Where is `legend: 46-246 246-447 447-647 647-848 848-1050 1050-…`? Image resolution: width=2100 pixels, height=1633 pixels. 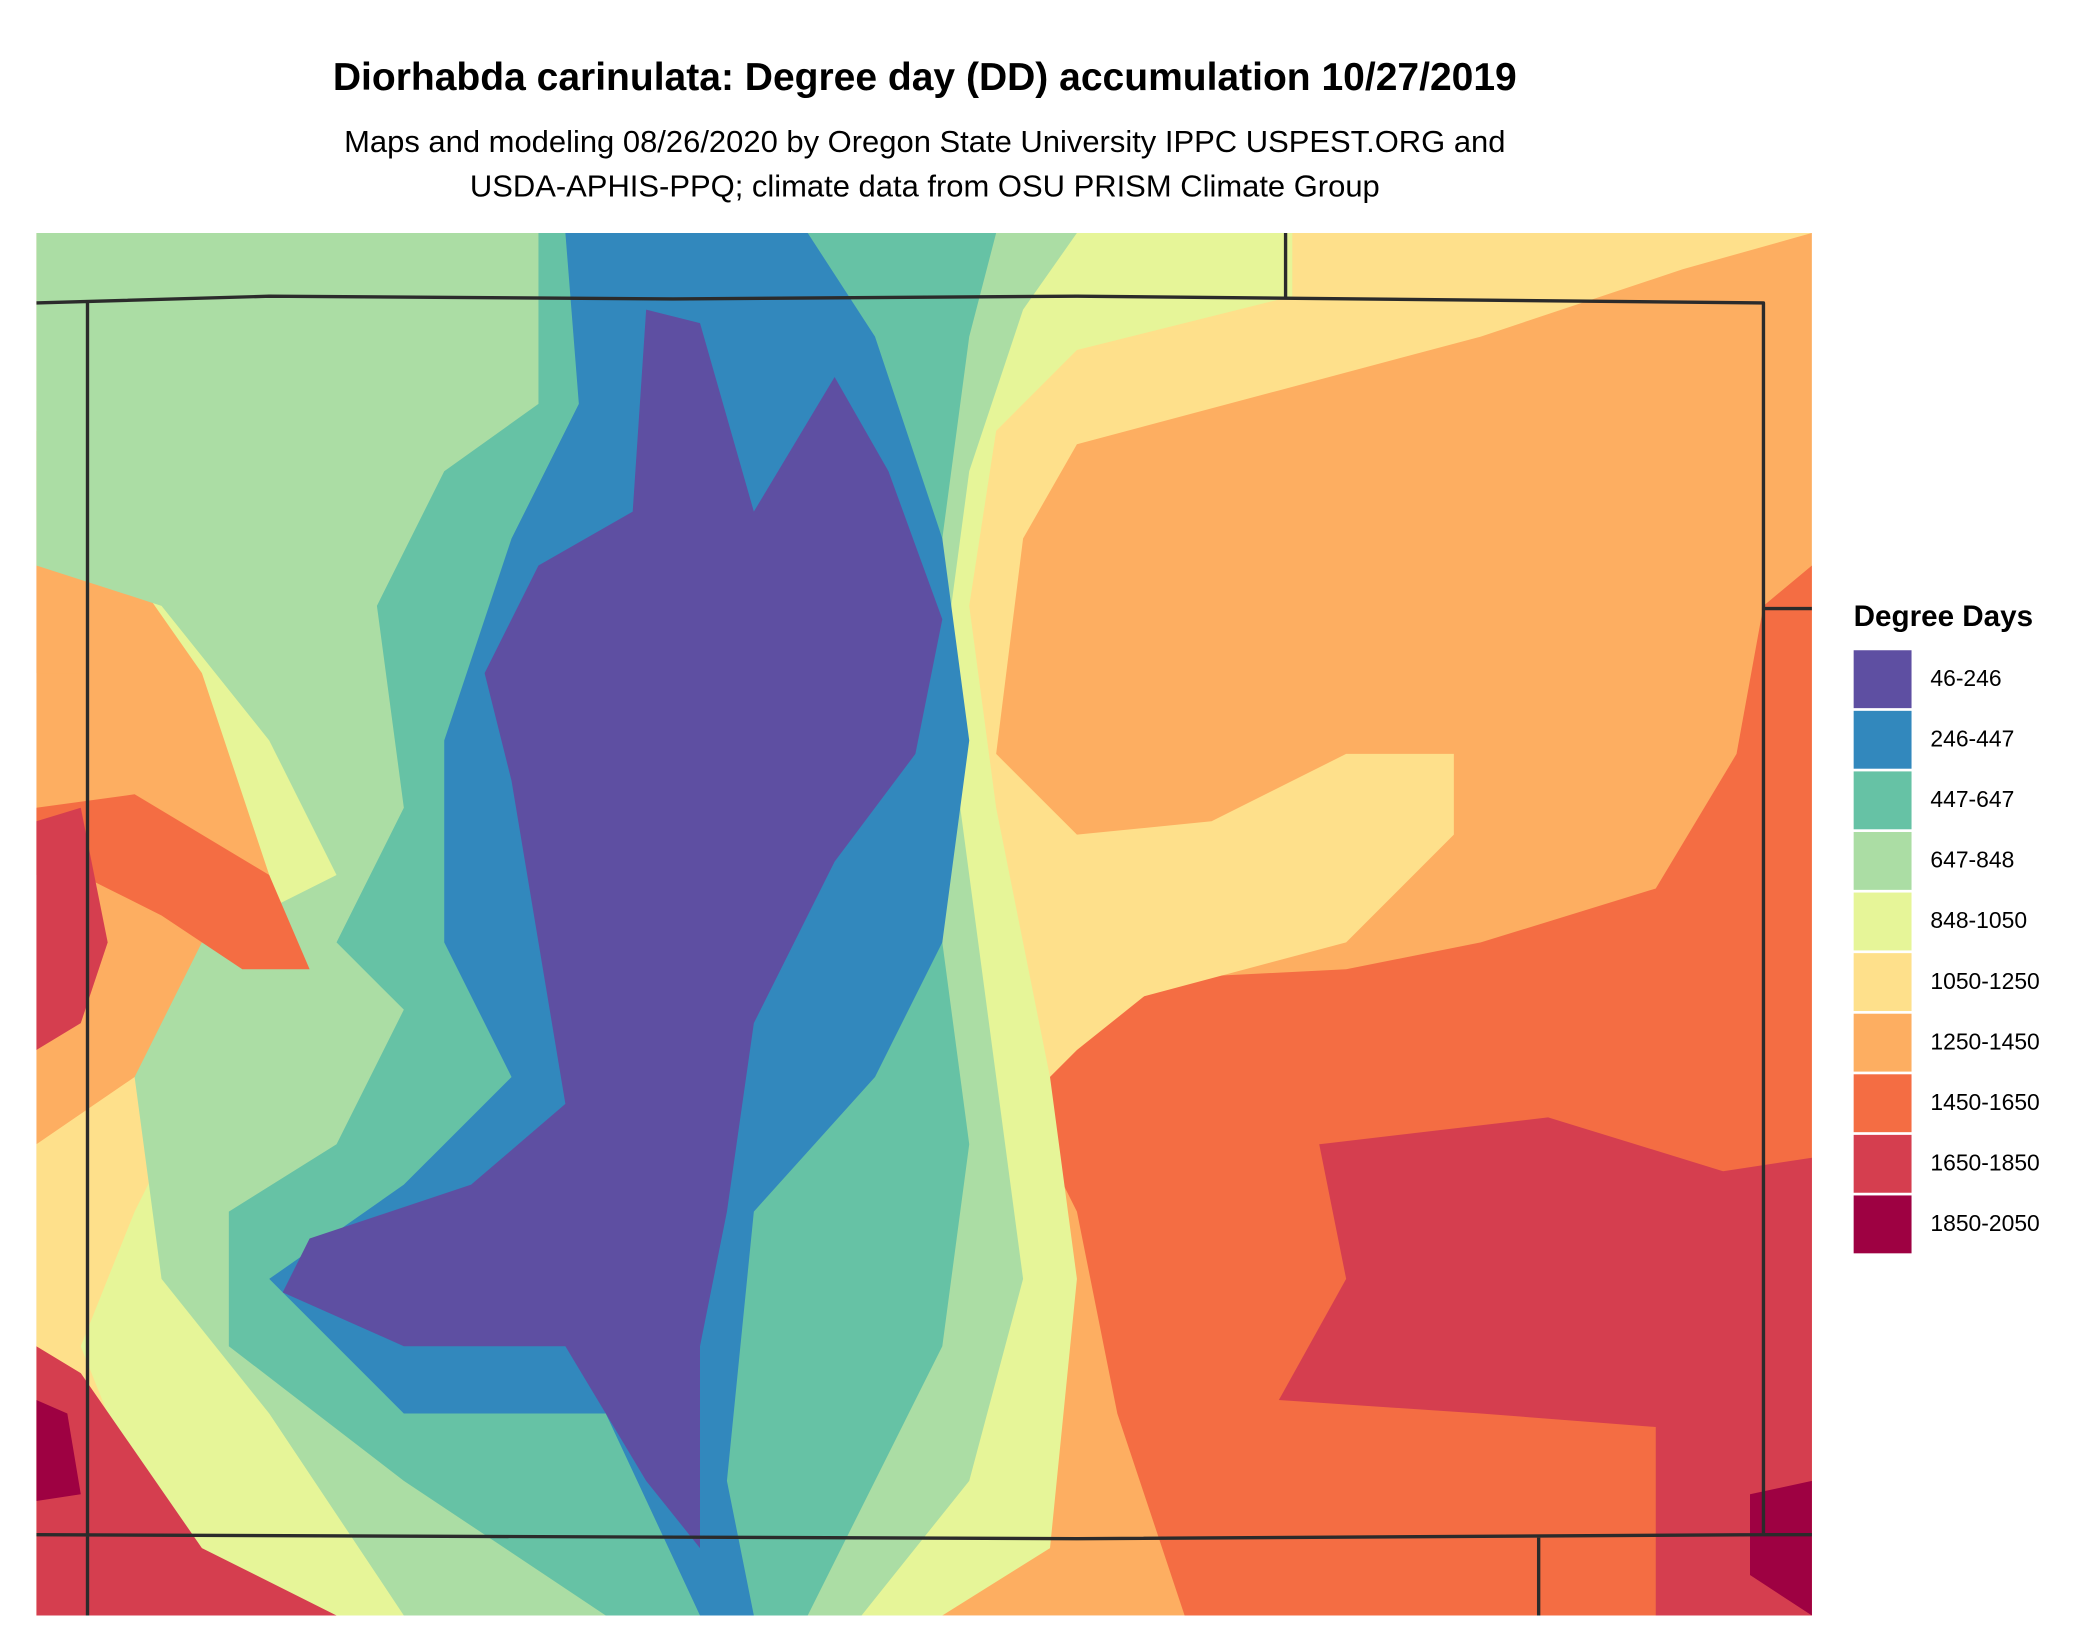 legend: 46-246 246-447 447-647 647-848 848-1050 1050-… is located at coordinates (1946, 952).